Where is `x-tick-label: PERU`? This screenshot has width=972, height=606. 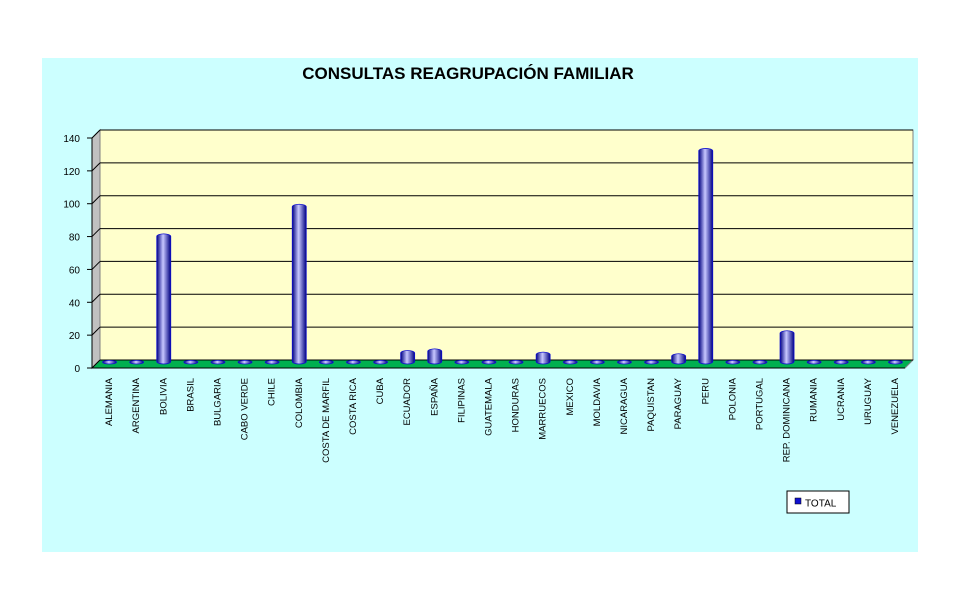 x-tick-label: PERU is located at coordinates (705, 391).